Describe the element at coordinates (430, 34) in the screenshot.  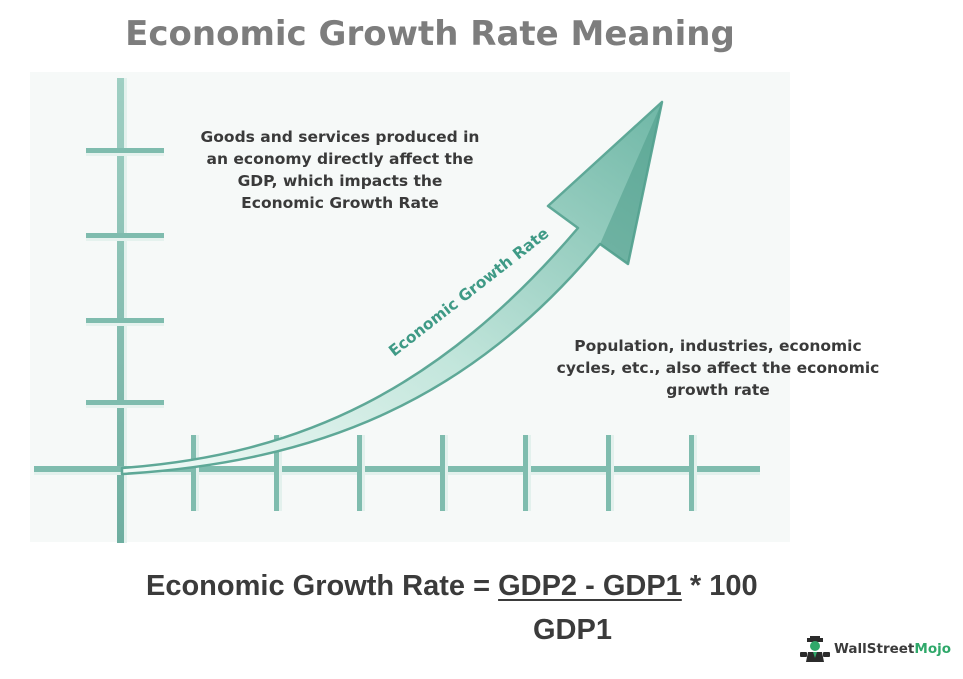
I see `page-title: Economic Growth Rate Meaning` at that location.